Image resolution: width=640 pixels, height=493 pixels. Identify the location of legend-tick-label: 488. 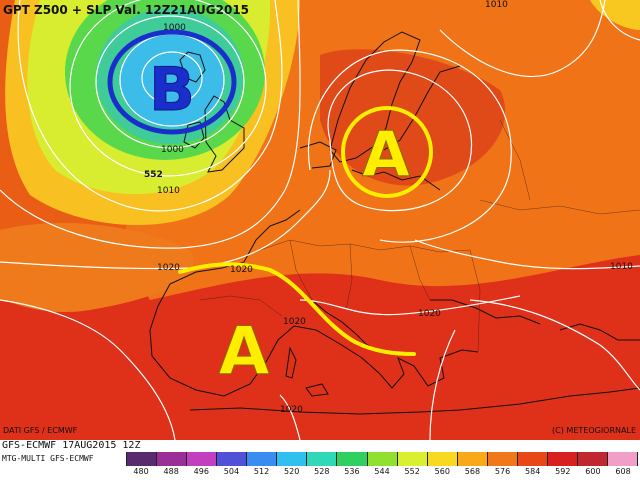
(171, 471).